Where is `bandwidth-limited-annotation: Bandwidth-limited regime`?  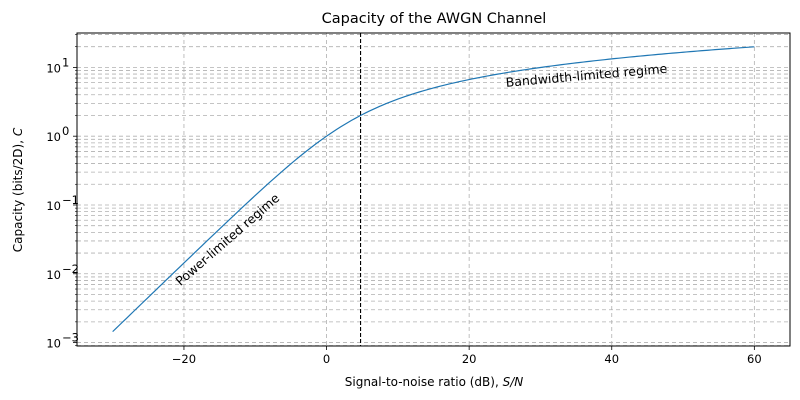
bandwidth-limited-annotation: Bandwidth-limited regime is located at coordinates (586, 75).